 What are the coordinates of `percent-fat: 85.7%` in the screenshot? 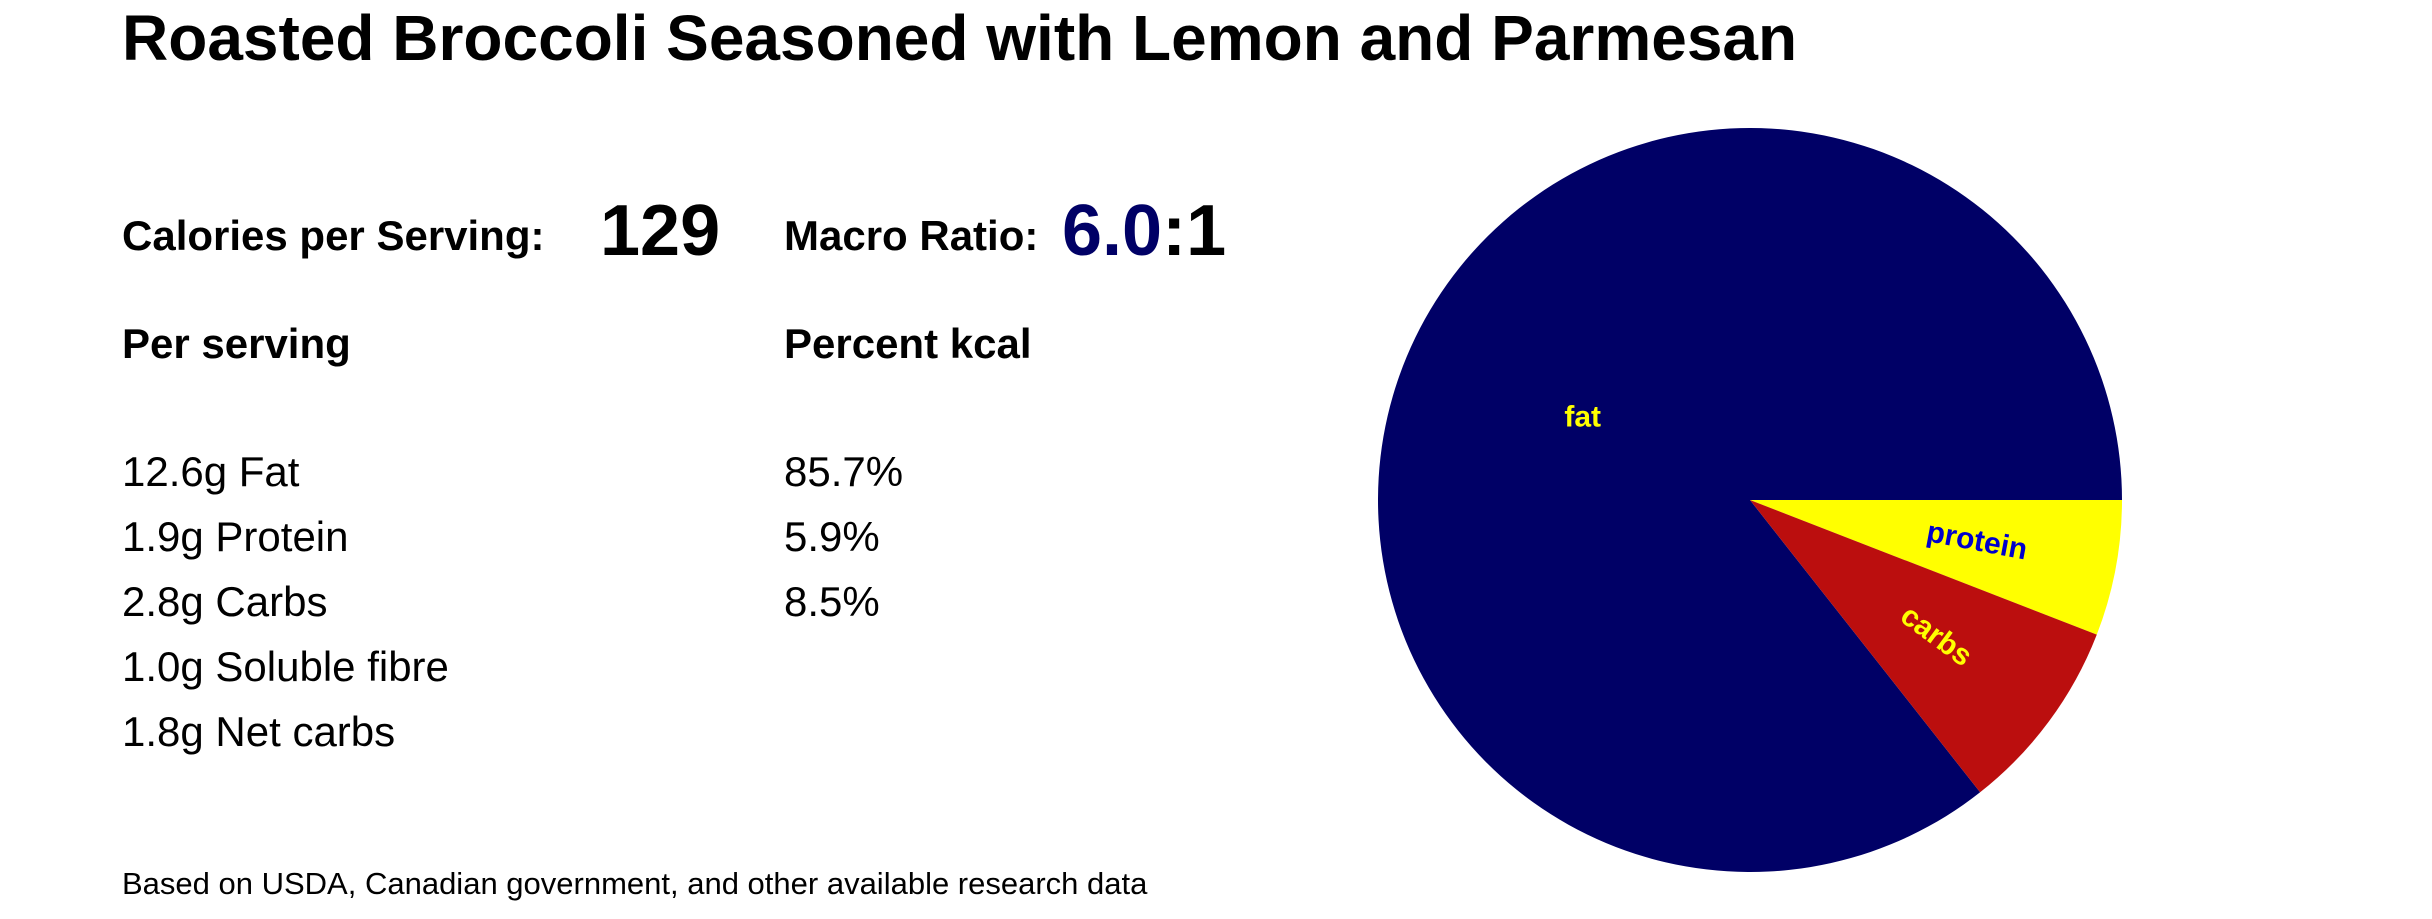 It's located at (844, 471).